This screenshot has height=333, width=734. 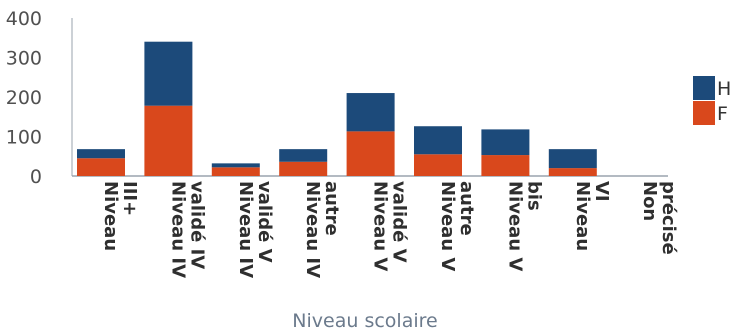 I want to click on legend-swatch-h, so click(x=704, y=88).